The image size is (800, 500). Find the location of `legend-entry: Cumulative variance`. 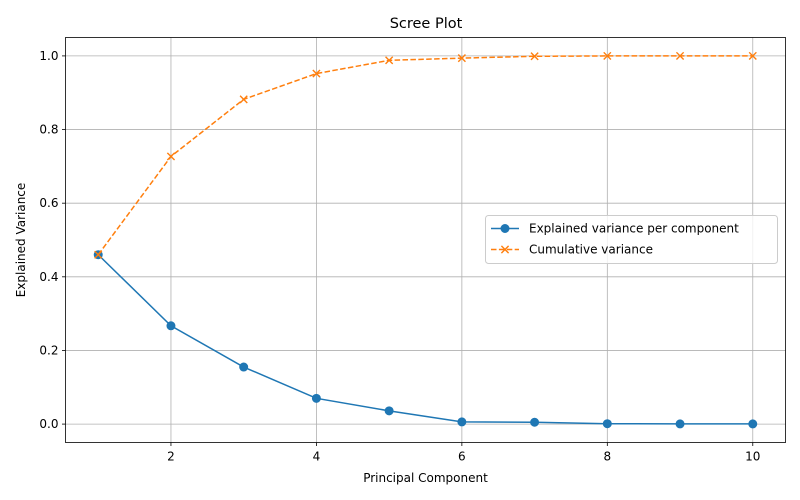

legend-entry: Cumulative variance is located at coordinates (572, 250).